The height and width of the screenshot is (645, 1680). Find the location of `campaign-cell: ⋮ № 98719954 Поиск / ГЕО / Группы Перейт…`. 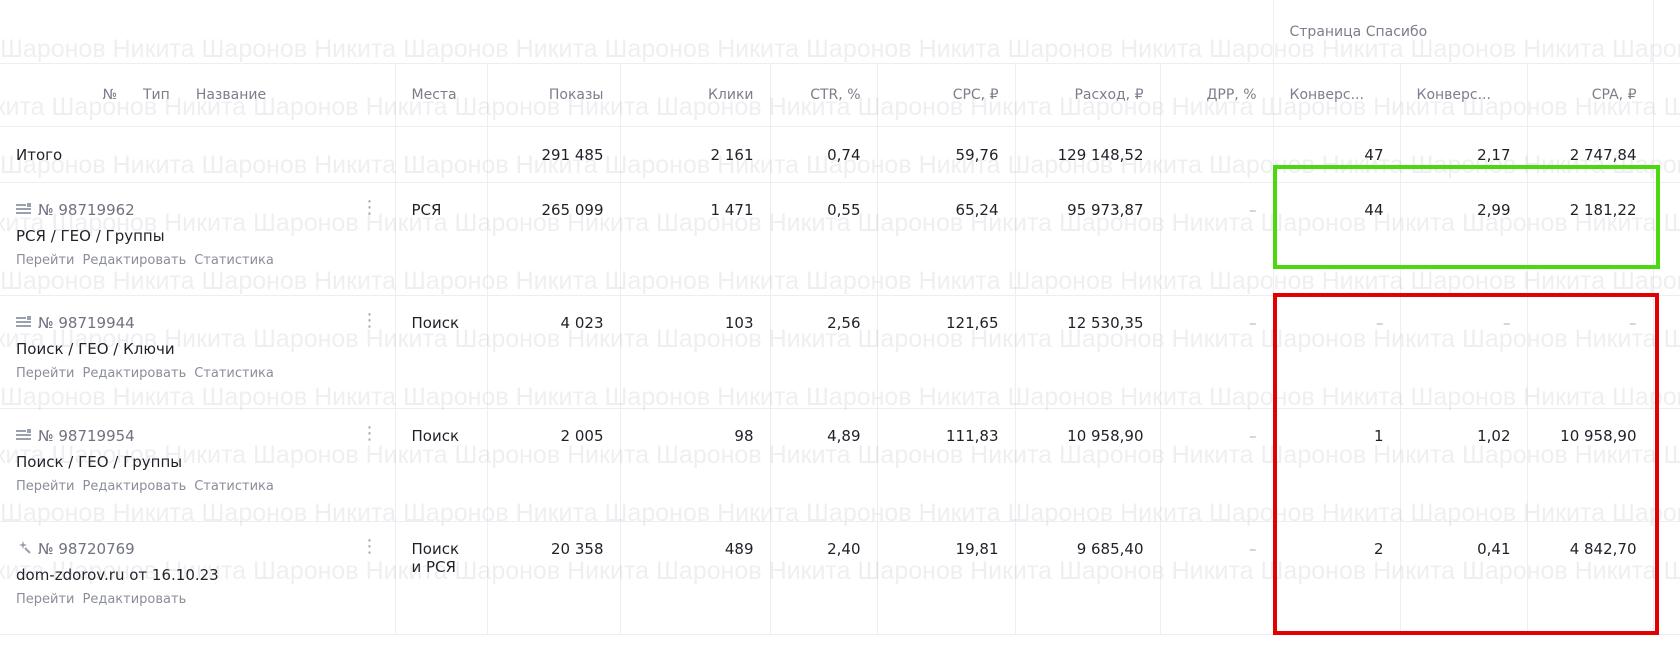

campaign-cell: ⋮ № 98719954 Поиск / ГЕО / Группы Перейт… is located at coordinates (197, 465).